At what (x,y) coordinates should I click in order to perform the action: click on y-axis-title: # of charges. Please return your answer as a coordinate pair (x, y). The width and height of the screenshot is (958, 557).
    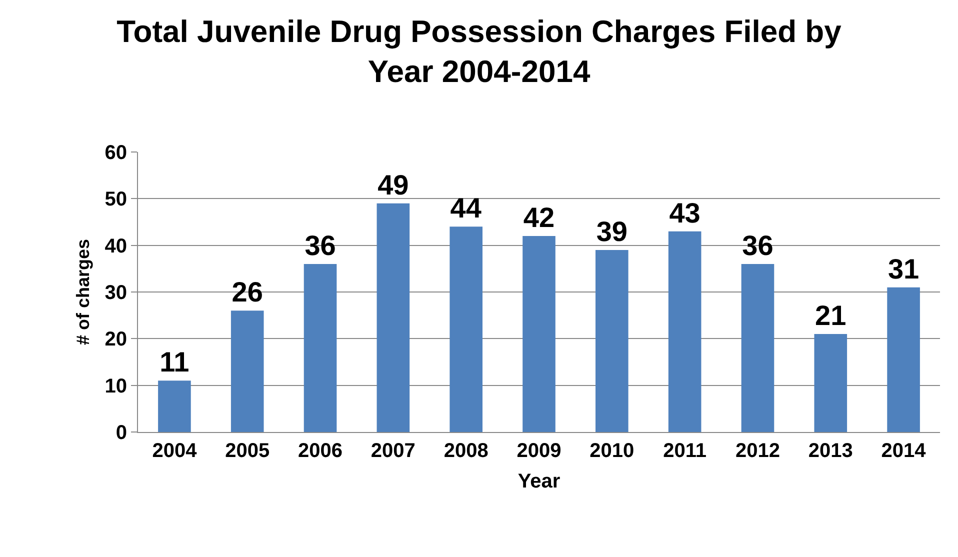
    Looking at the image, I should click on (82, 292).